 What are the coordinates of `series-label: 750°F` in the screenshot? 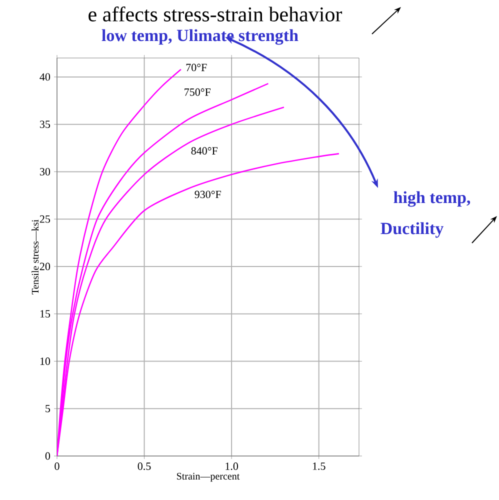 It's located at (197, 92).